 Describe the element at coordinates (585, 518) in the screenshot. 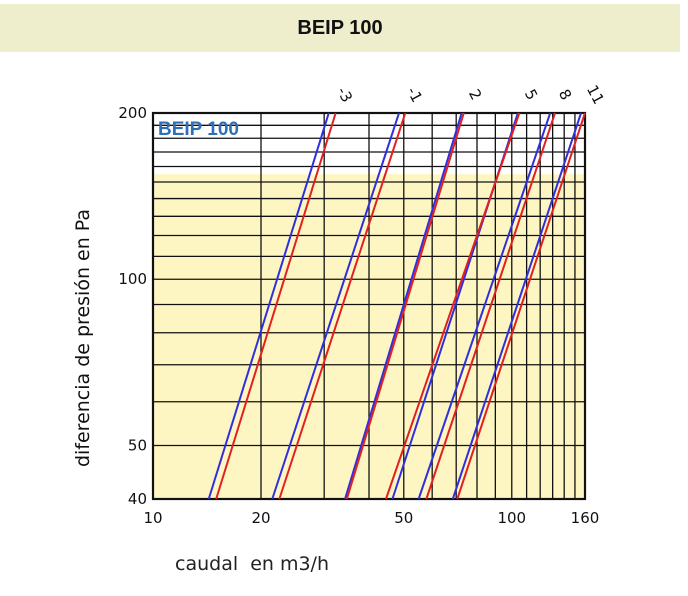

I see `x-tick-label: 160` at that location.